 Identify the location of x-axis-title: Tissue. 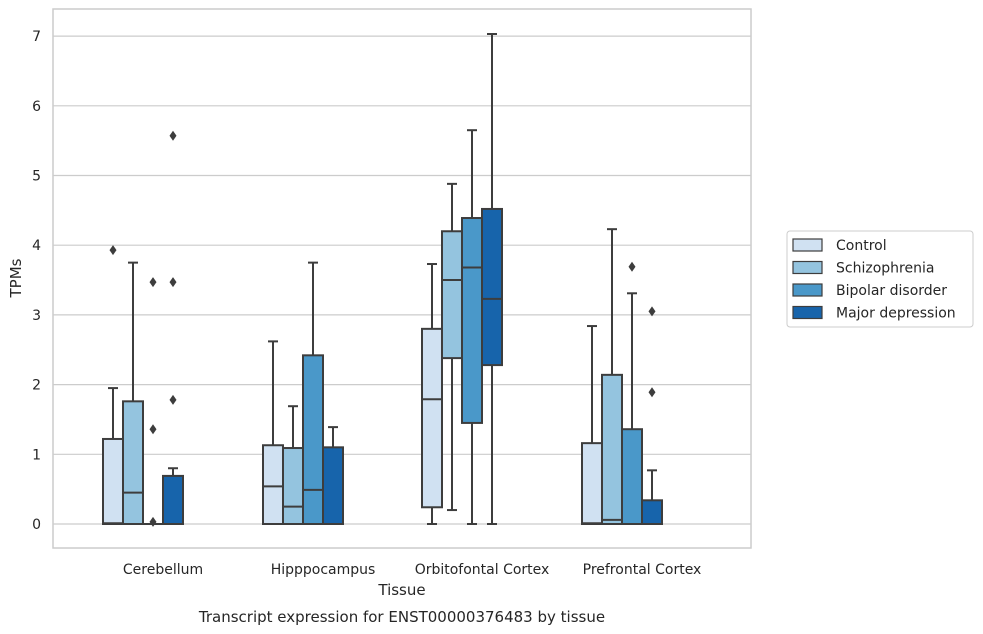
(401, 590).